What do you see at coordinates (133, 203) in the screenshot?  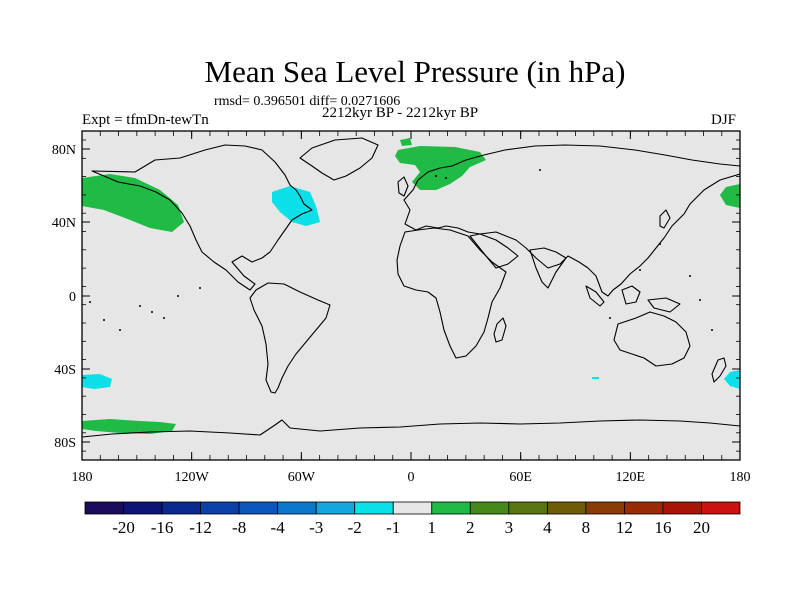 I see `north-pacific-high` at bounding box center [133, 203].